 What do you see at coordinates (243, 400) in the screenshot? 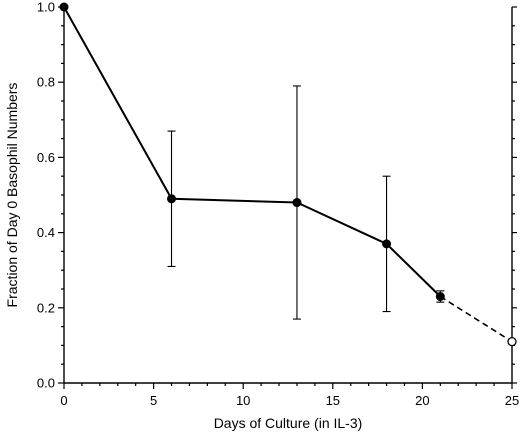
I see `x-tick-label: 10` at bounding box center [243, 400].